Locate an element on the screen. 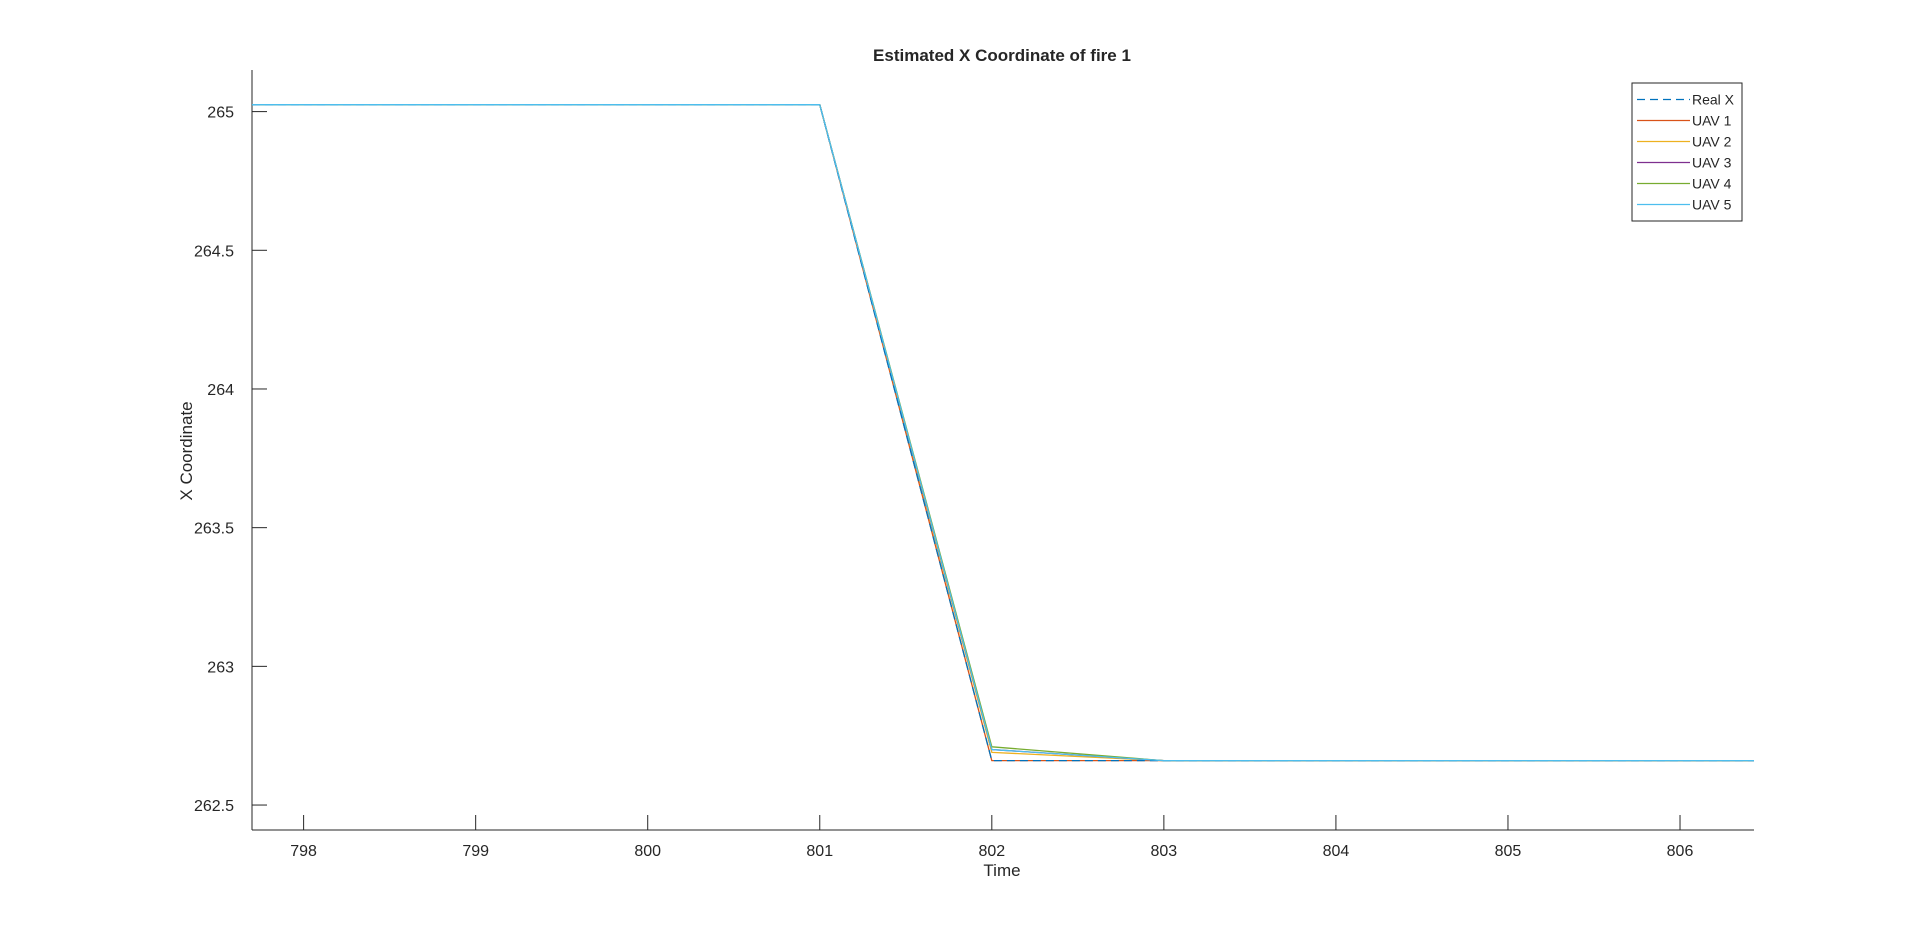  legend: Real X UAV 1 UAV 2 UAV 3 UAV 4 UAV 5 is located at coordinates (1687, 152).